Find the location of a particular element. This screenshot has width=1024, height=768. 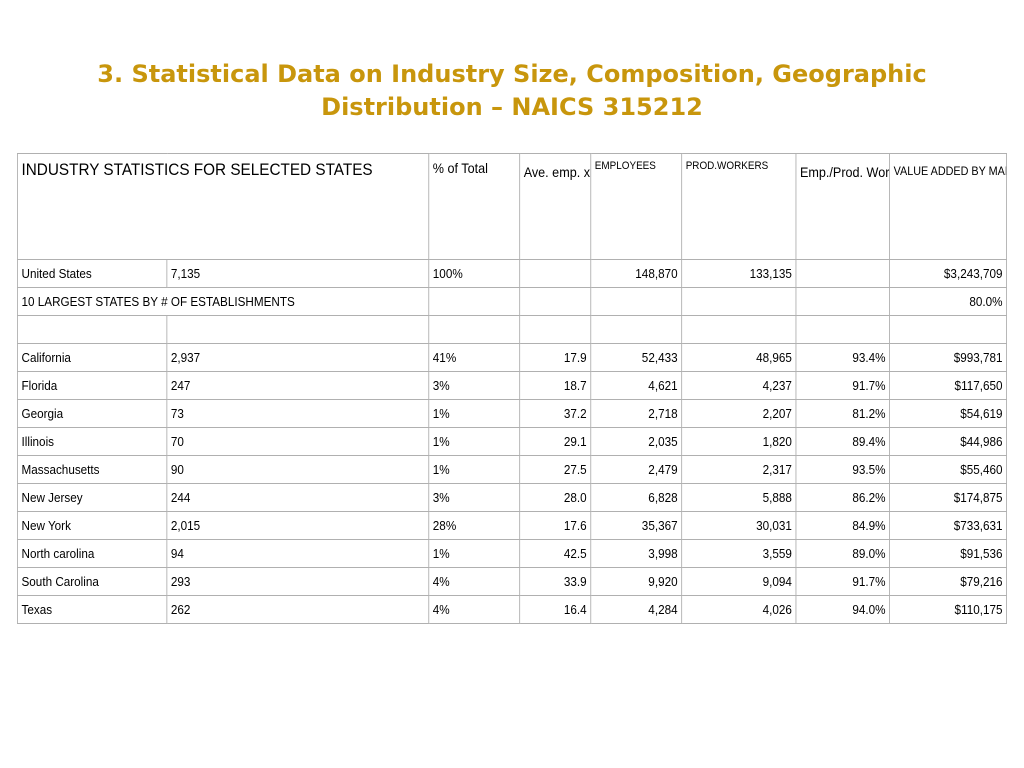

cell-est: 70 is located at coordinates (298, 441).